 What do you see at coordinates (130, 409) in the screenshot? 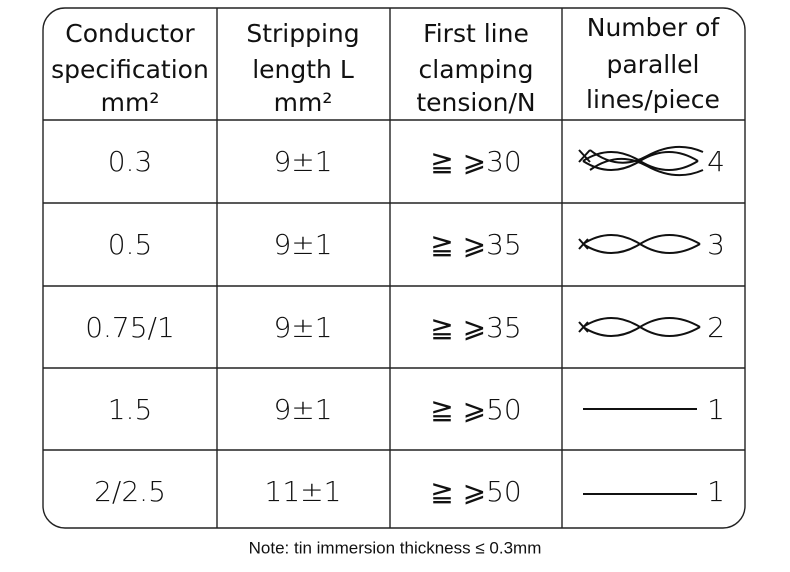
I see `cell-text: 1.5` at bounding box center [130, 409].